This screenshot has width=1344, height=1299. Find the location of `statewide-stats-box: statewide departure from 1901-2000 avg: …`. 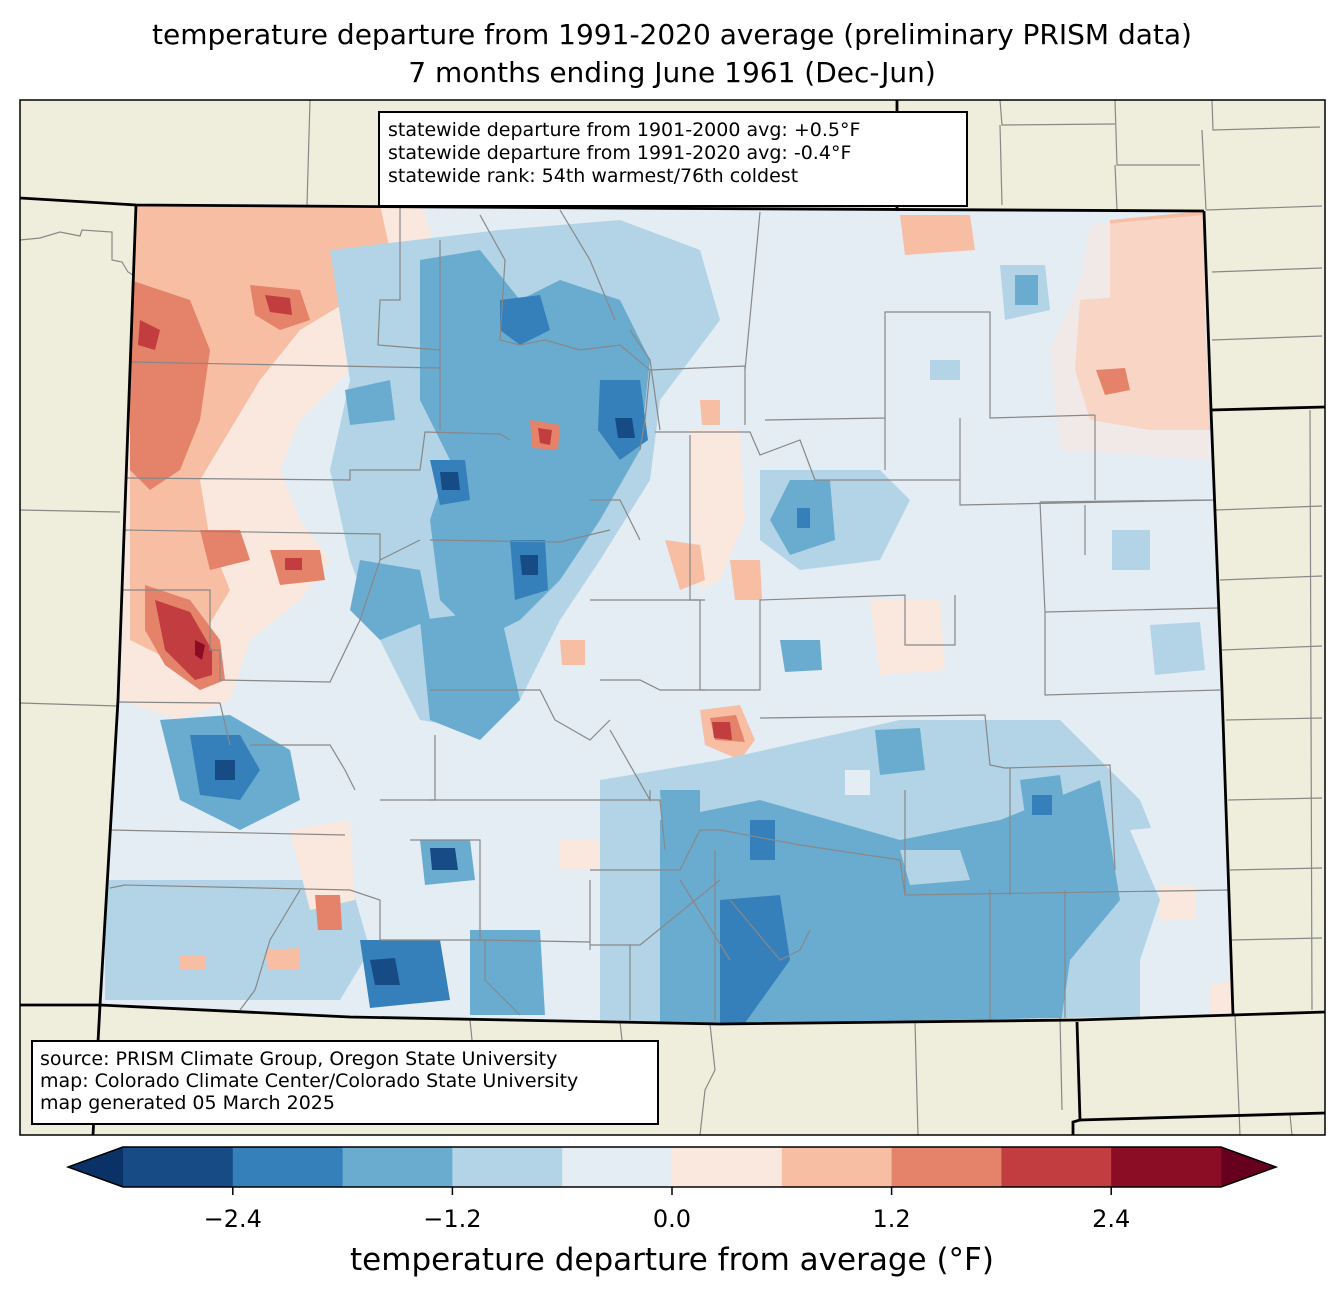

statewide-stats-box: statewide departure from 1901-2000 avg: … is located at coordinates (673, 159).